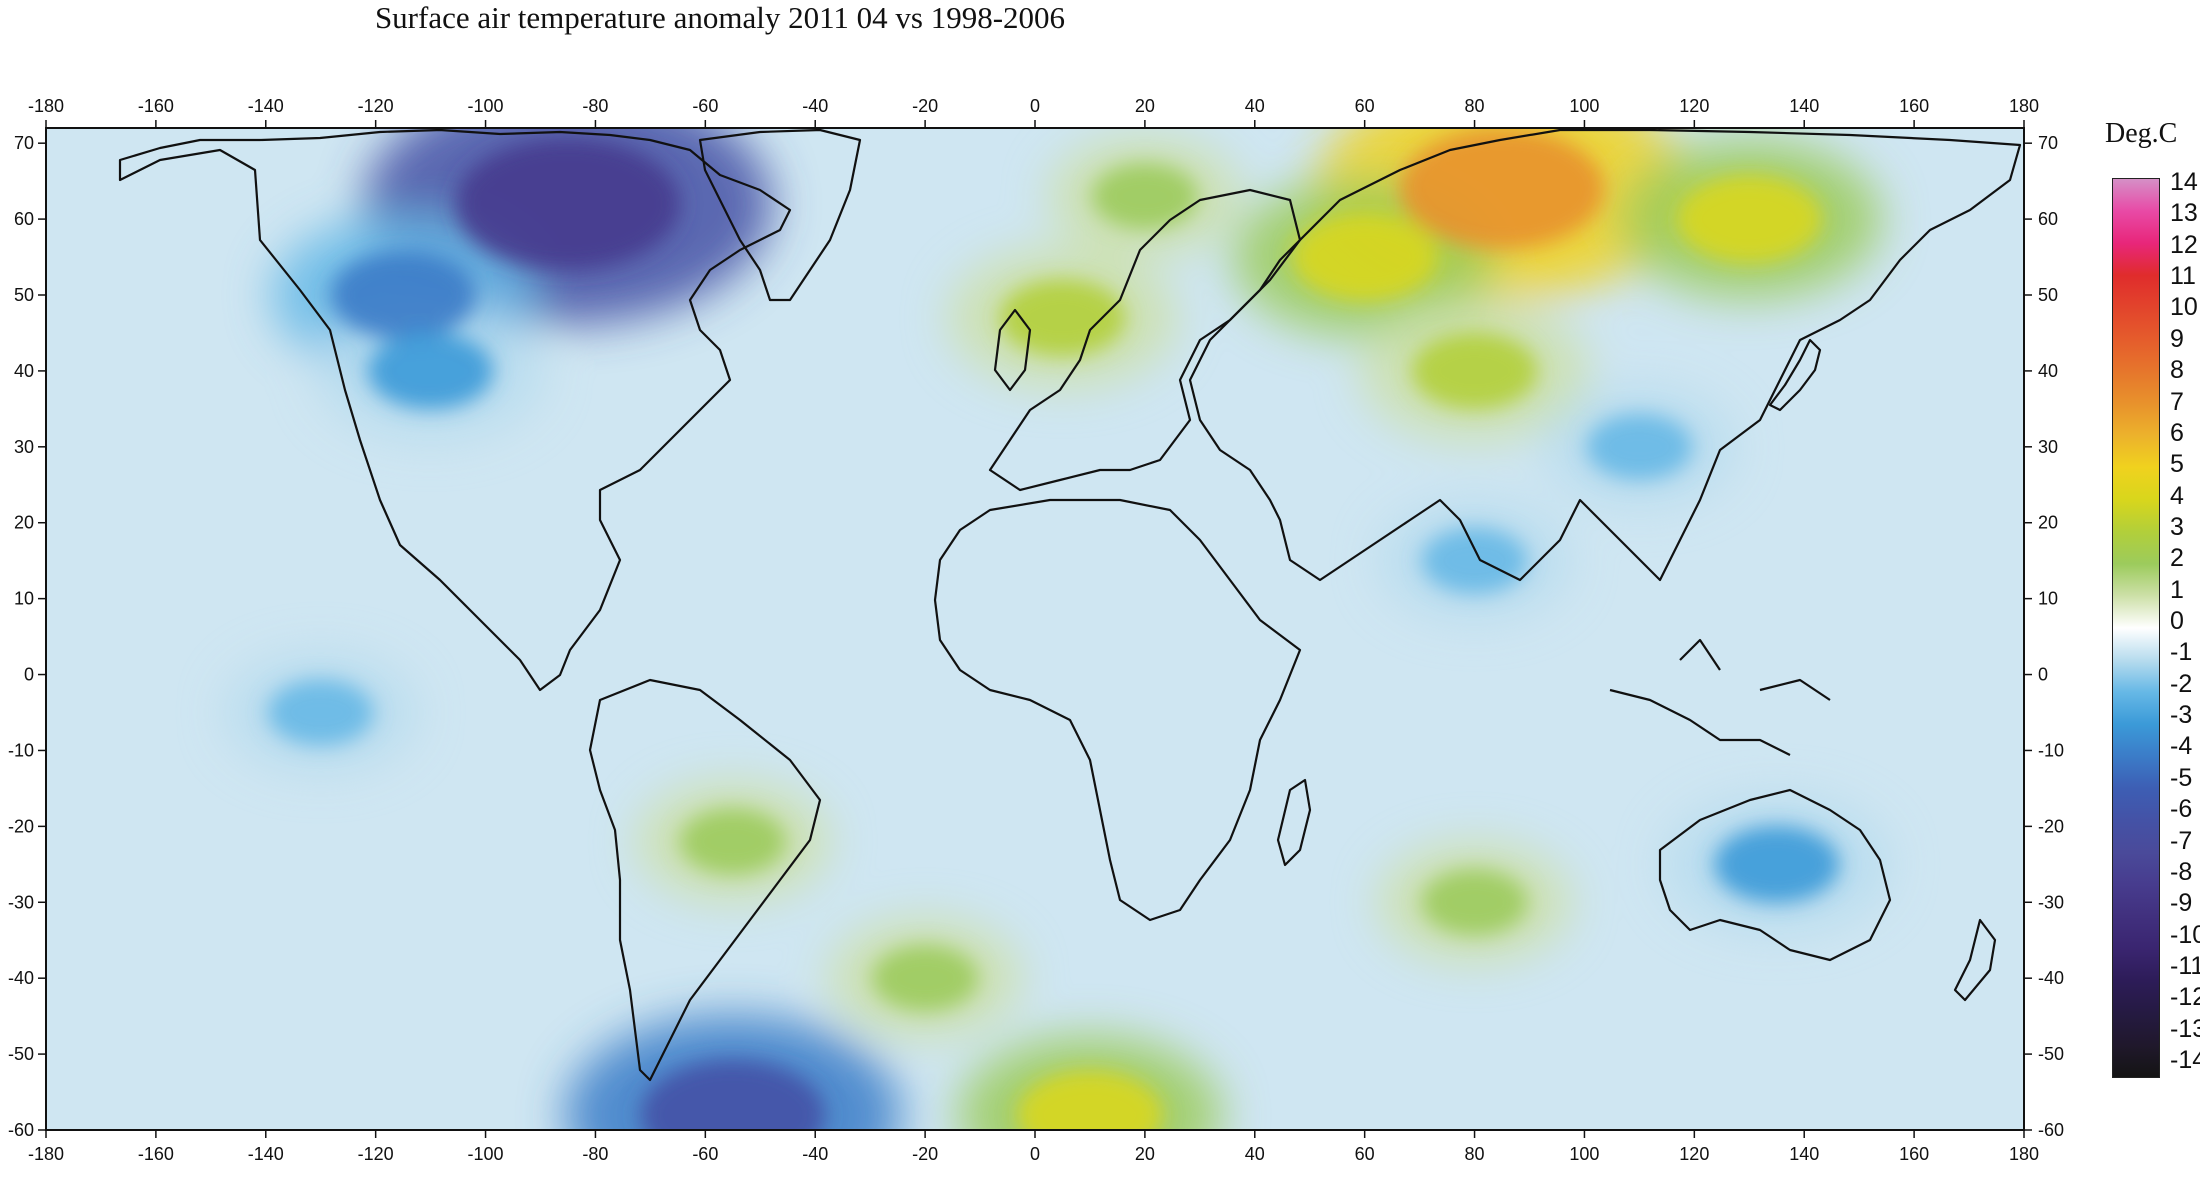 Image resolution: width=2200 pixels, height=1182 pixels. Describe the element at coordinates (2048, 143) in the screenshot. I see `y-tick-label-right: 70` at that location.